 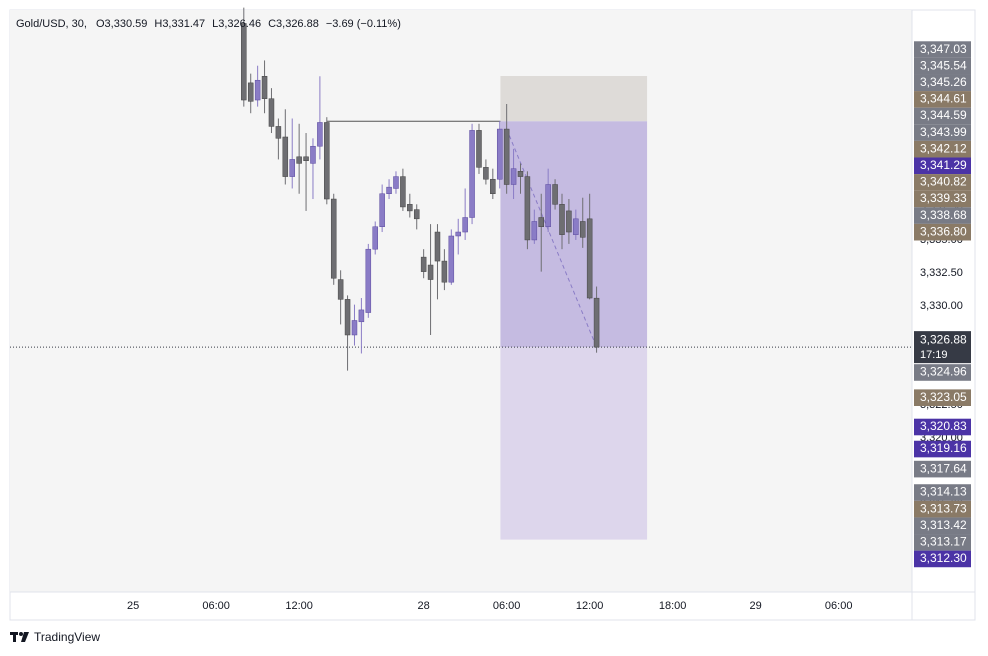 I want to click on x-tick-label: 12:00, so click(x=590, y=606).